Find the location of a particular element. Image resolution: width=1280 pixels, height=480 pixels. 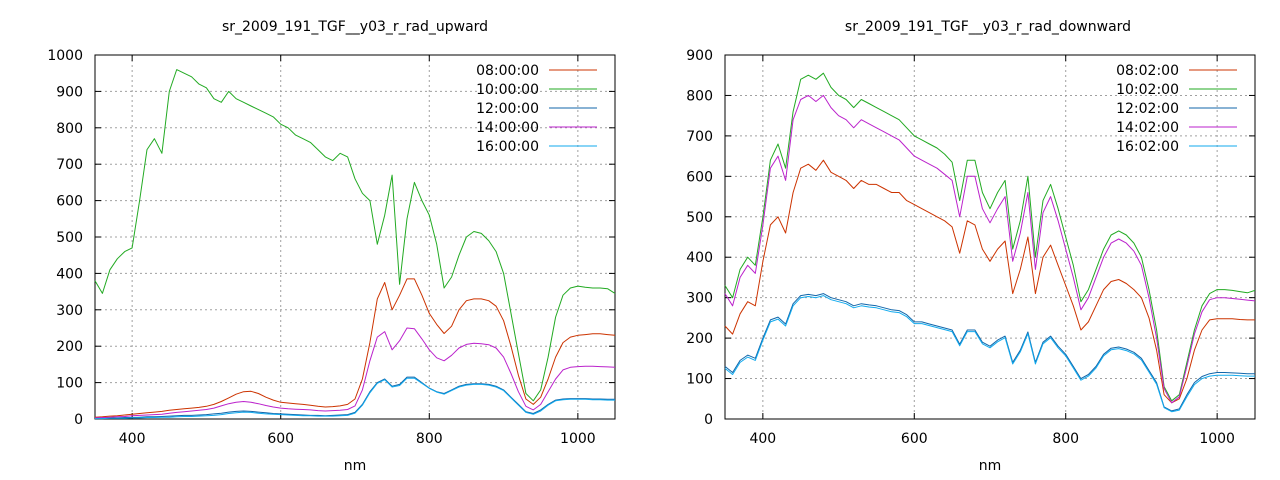

legend-label: 16:00:00 is located at coordinates (507, 147).